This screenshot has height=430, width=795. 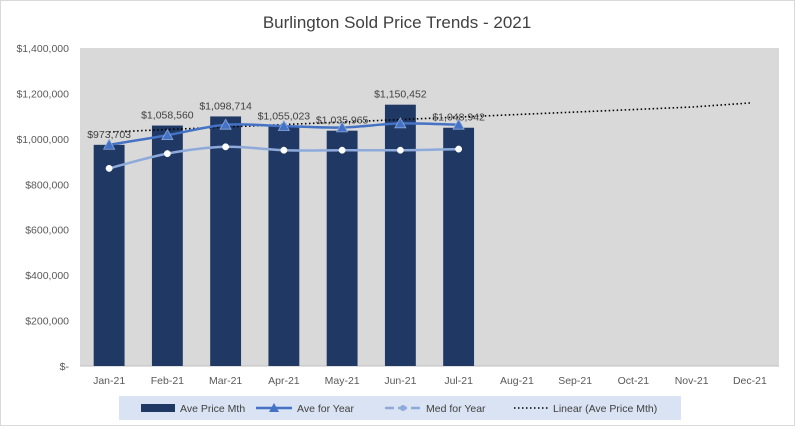 What do you see at coordinates (65, 367) in the screenshot?
I see `y-tick-label: $-` at bounding box center [65, 367].